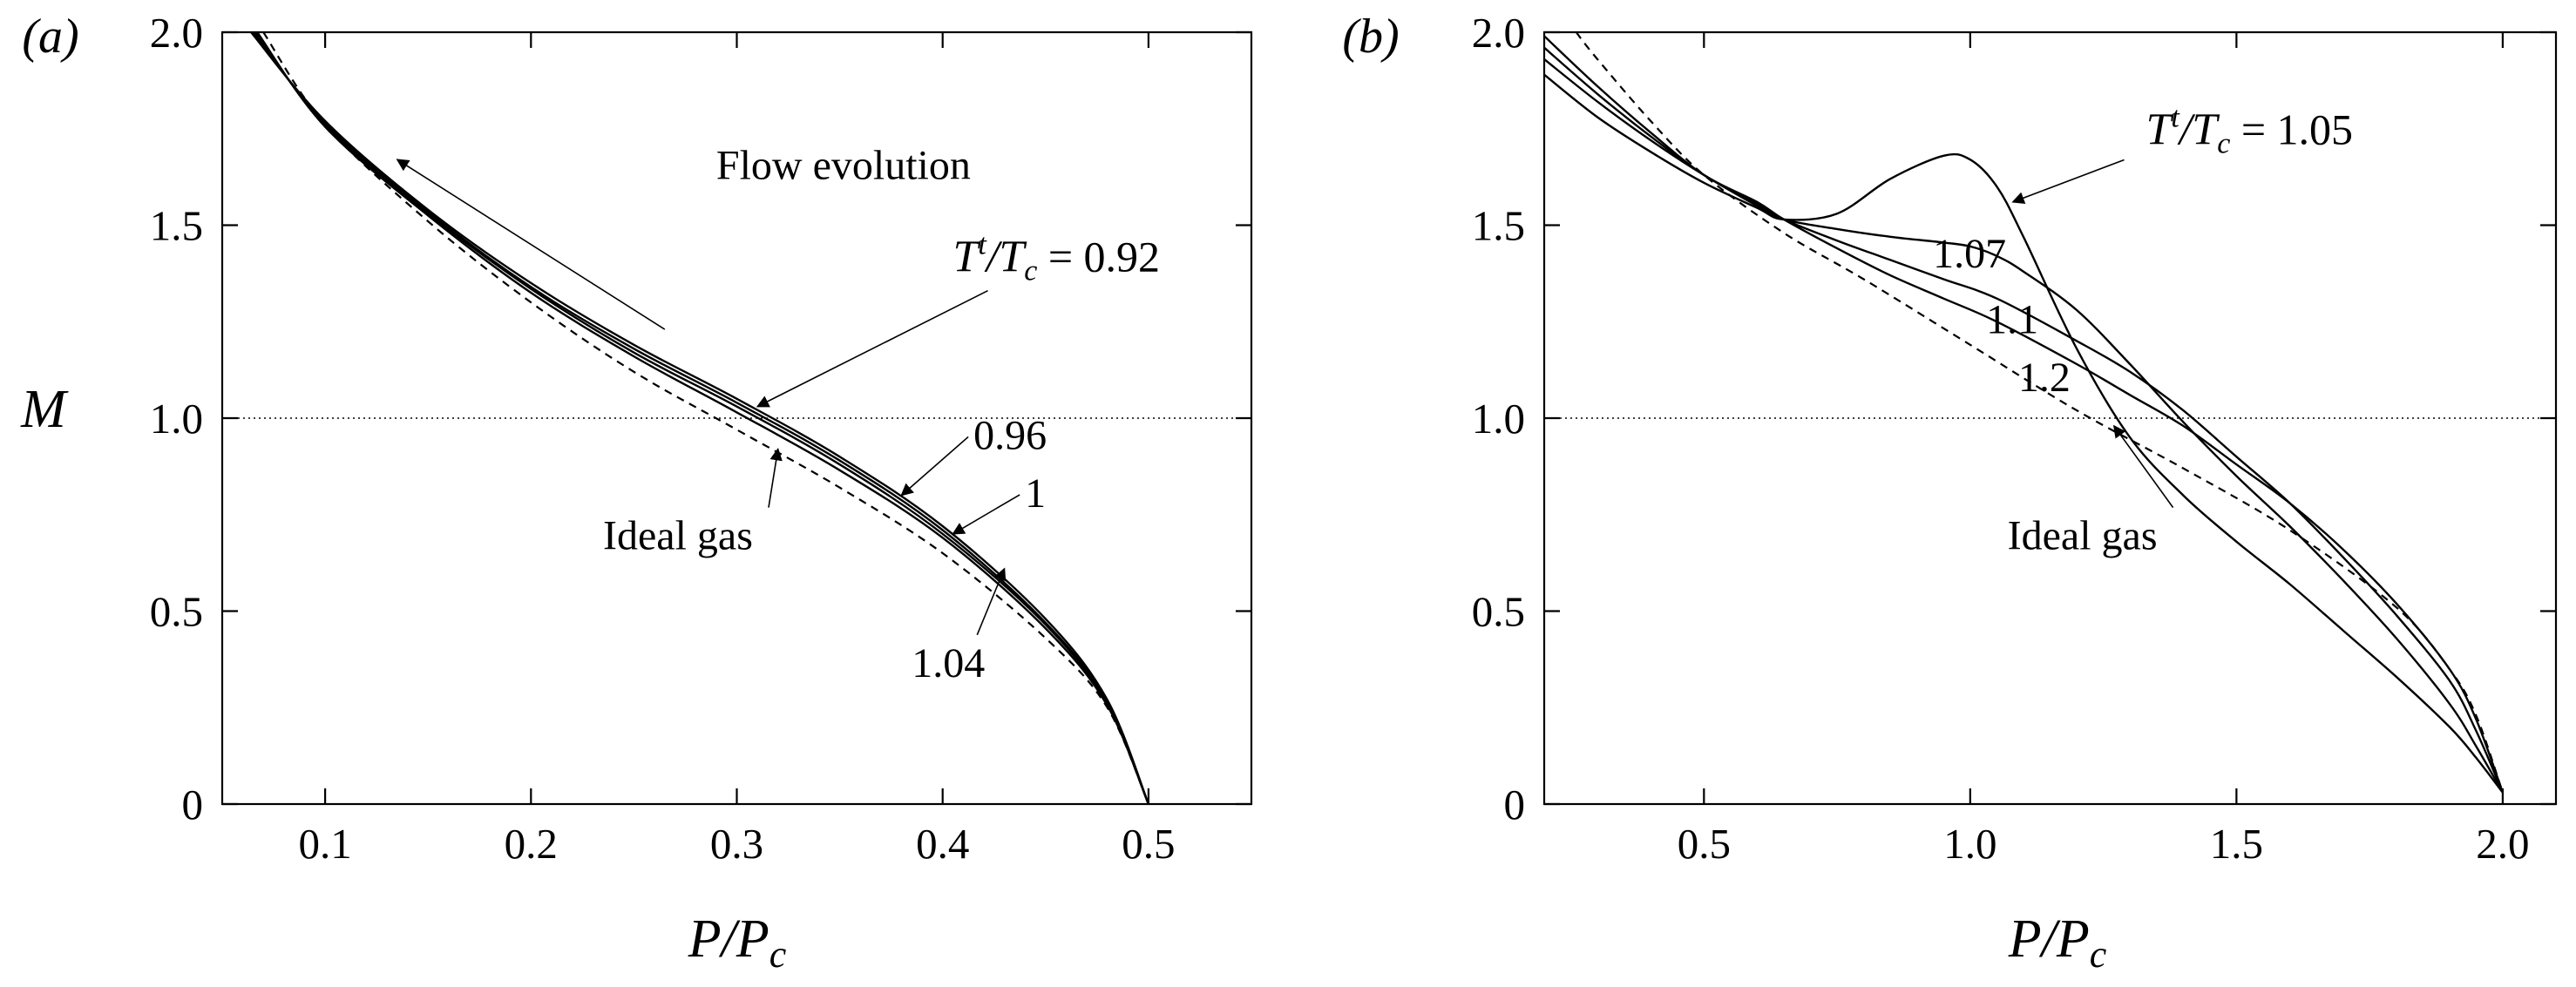  Describe the element at coordinates (1036, 493) in the screenshot. I see `annotation-1: 1` at that location.